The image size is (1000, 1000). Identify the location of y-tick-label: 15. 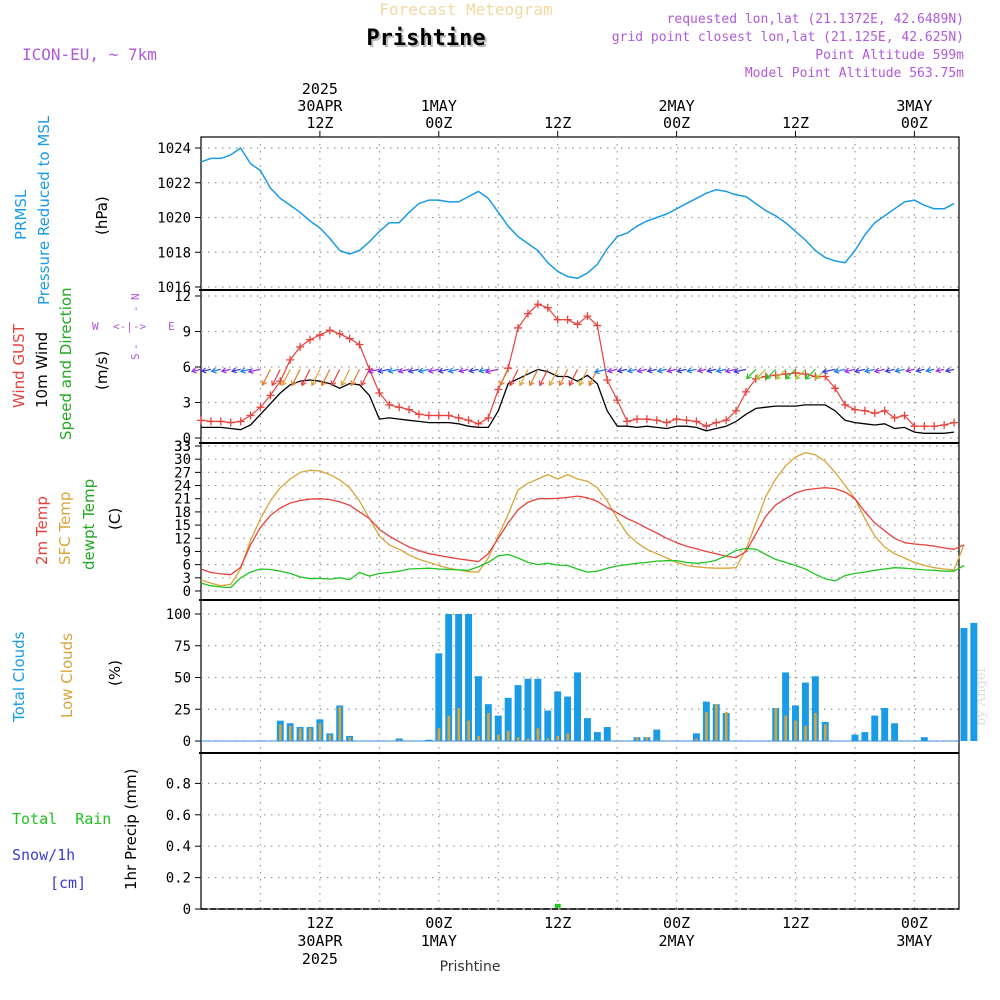
(182, 526).